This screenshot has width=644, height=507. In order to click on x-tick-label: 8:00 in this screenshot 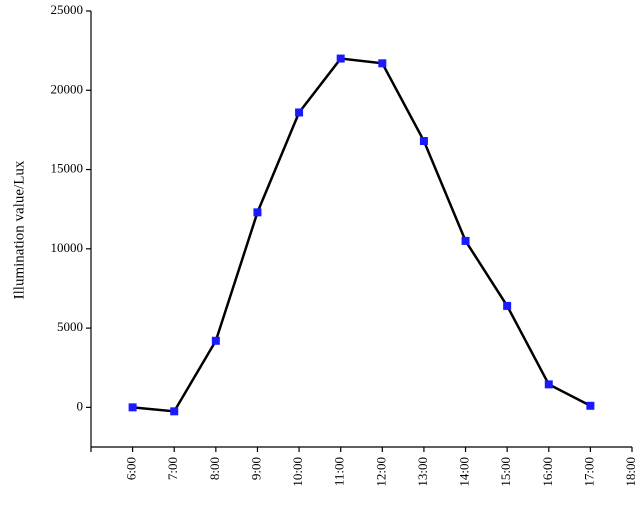, I will do `click(214, 468)`.